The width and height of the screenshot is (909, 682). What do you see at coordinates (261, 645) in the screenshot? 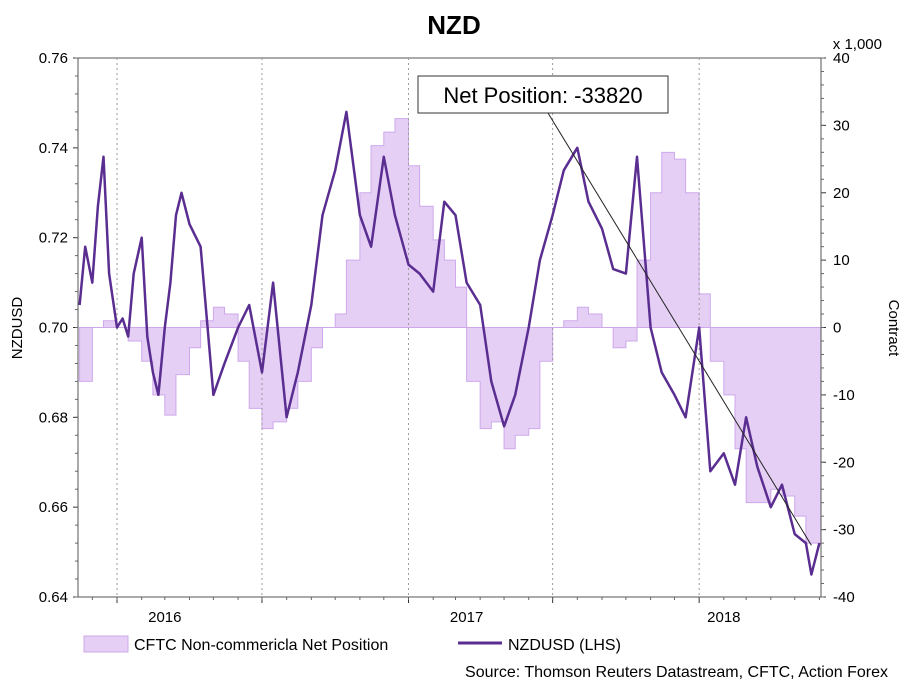
I see `legend-label-area: CFTC Non-commericla Net Position` at bounding box center [261, 645].